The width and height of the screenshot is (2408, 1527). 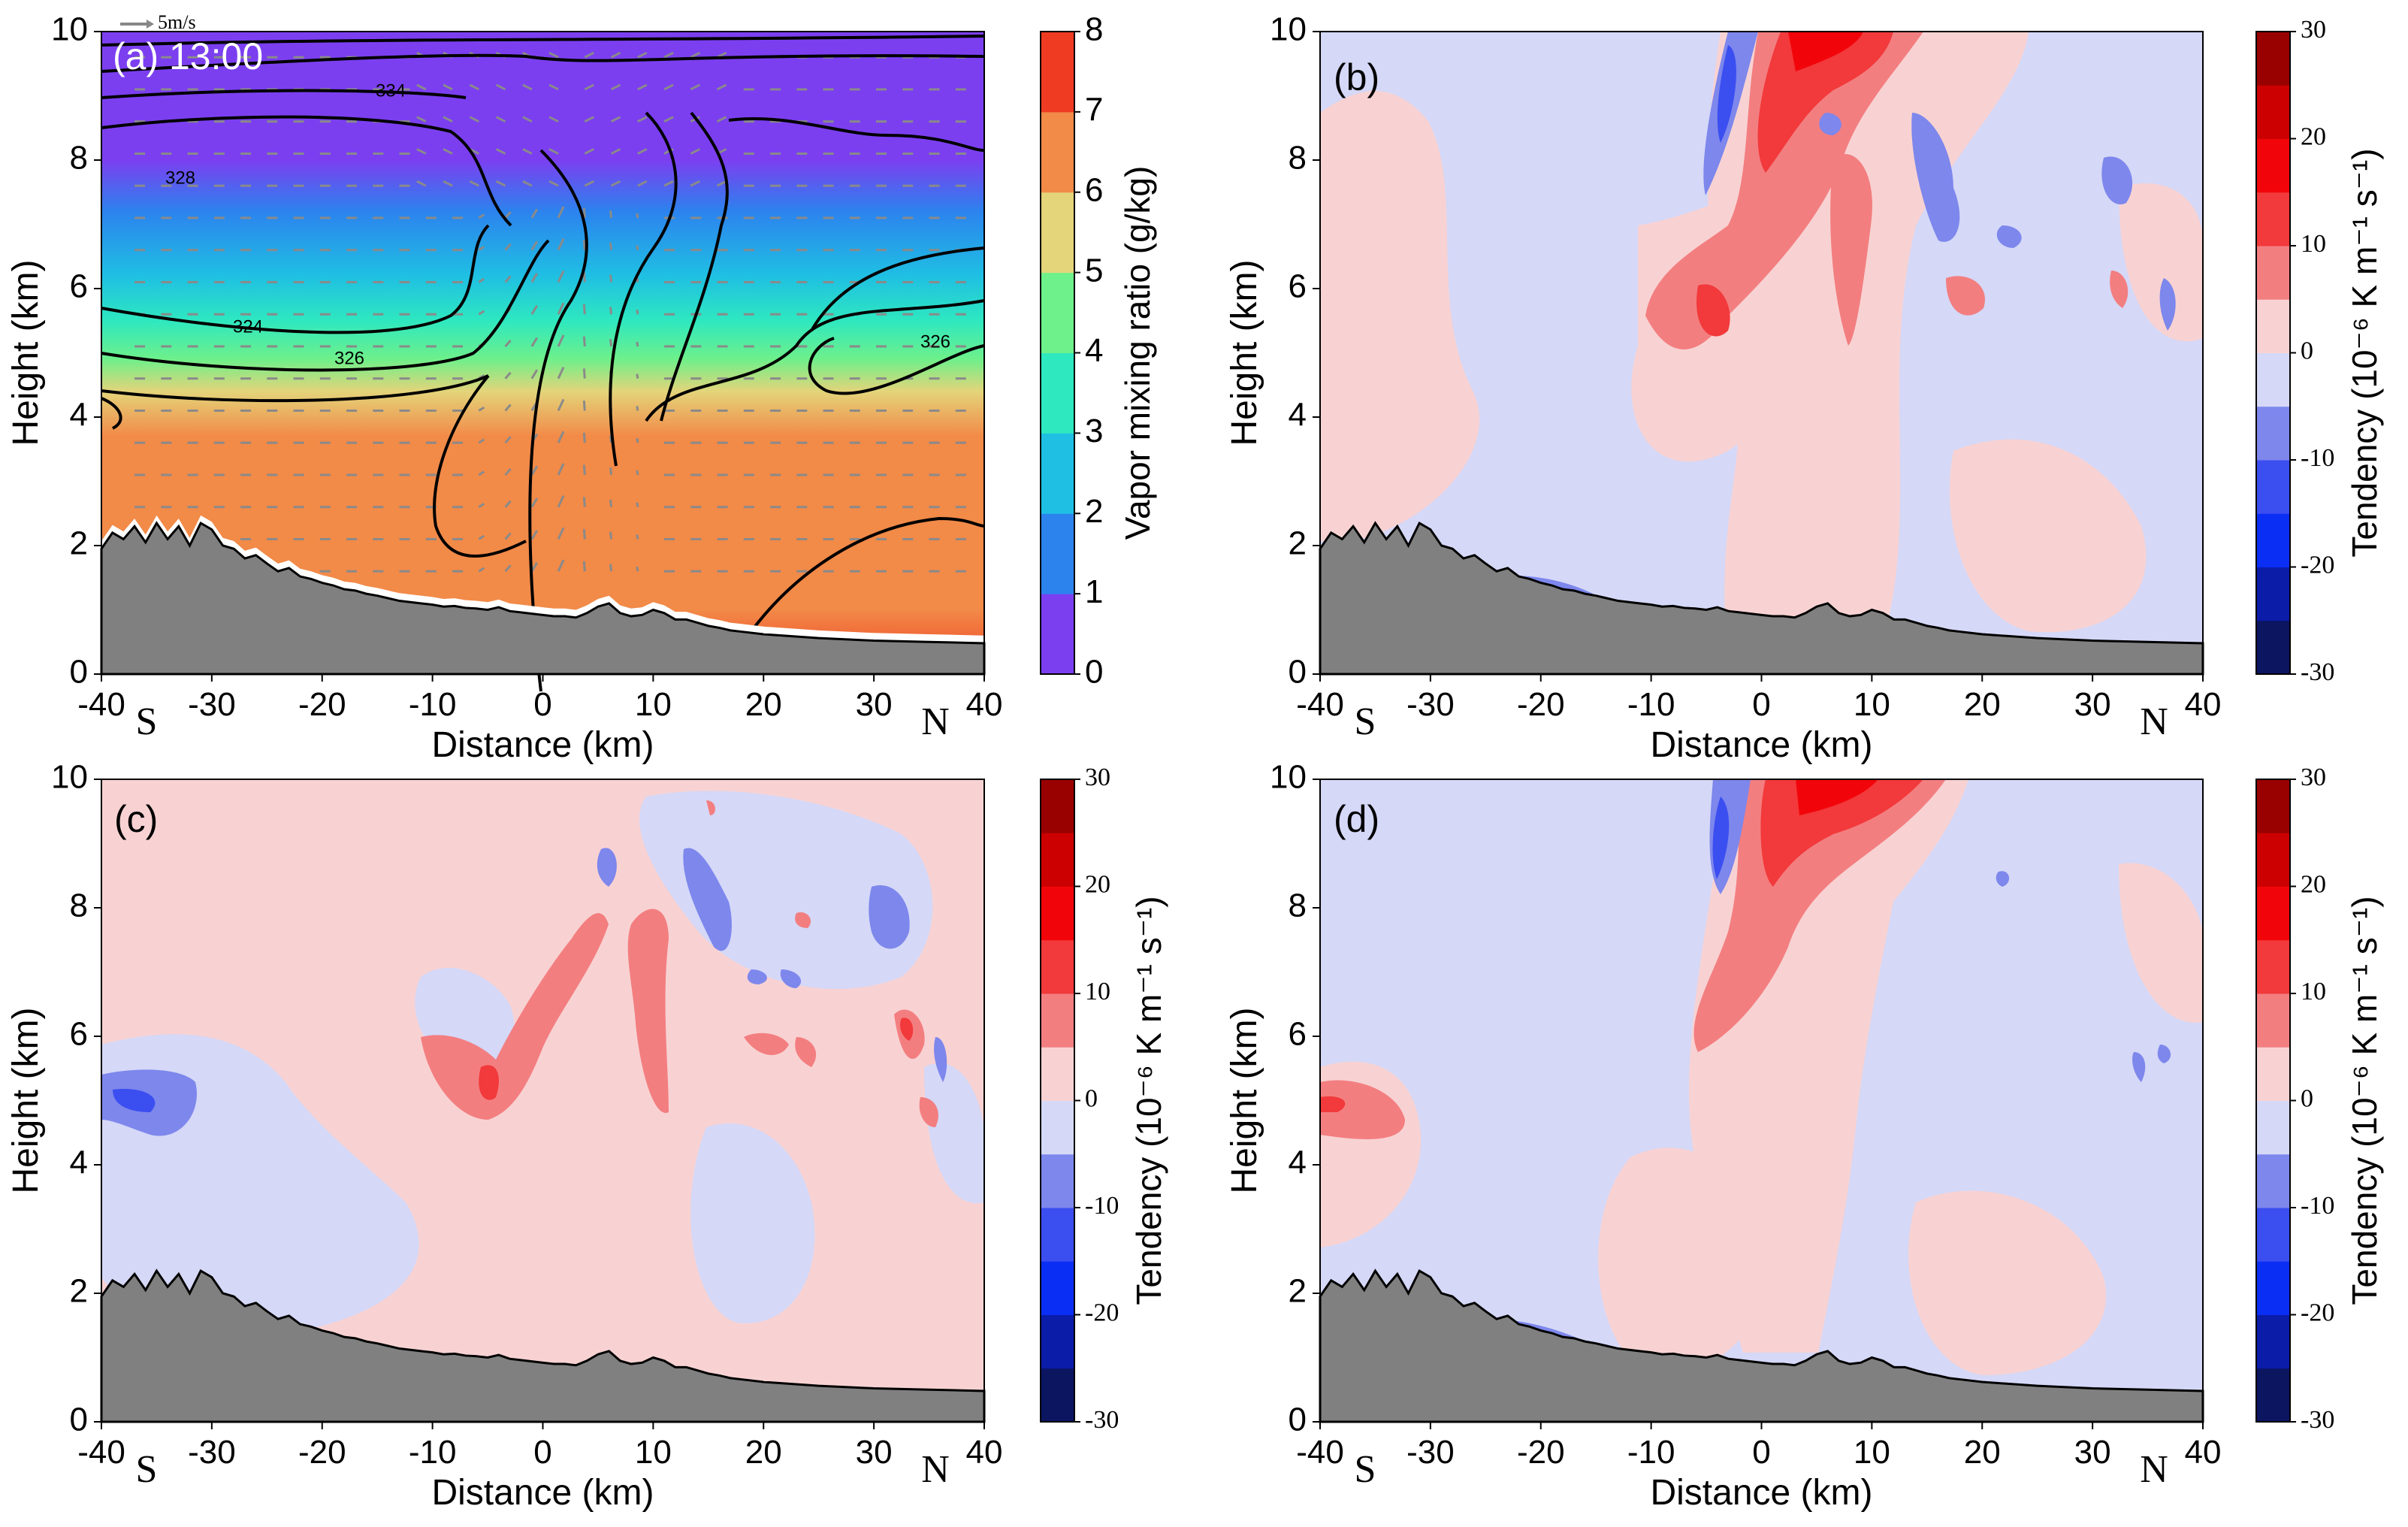 I want to click on direction-north: N, so click(x=935, y=1469).